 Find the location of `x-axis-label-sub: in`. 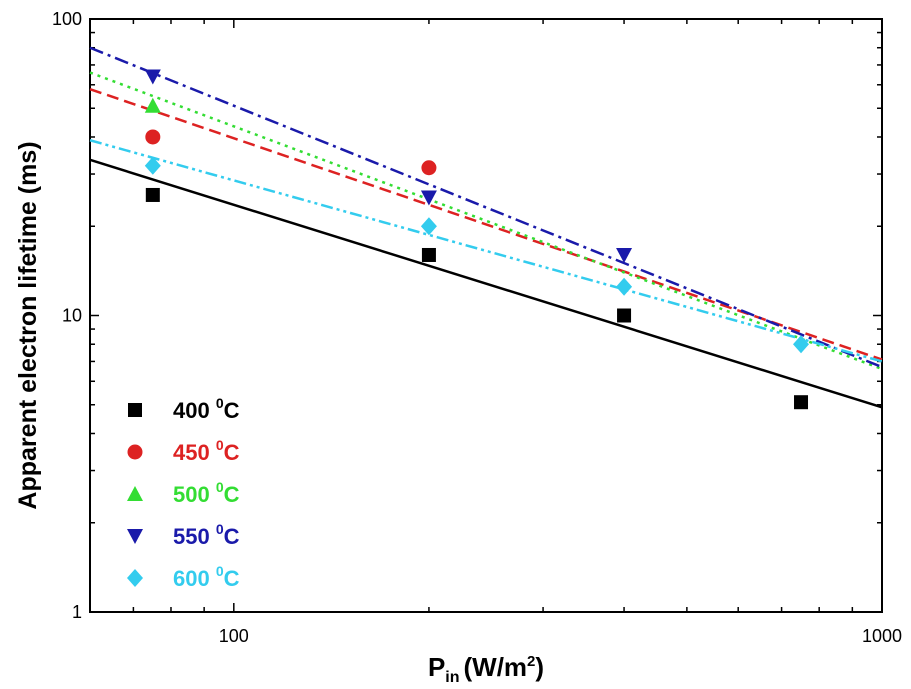

x-axis-label-sub: in is located at coordinates (452, 677).